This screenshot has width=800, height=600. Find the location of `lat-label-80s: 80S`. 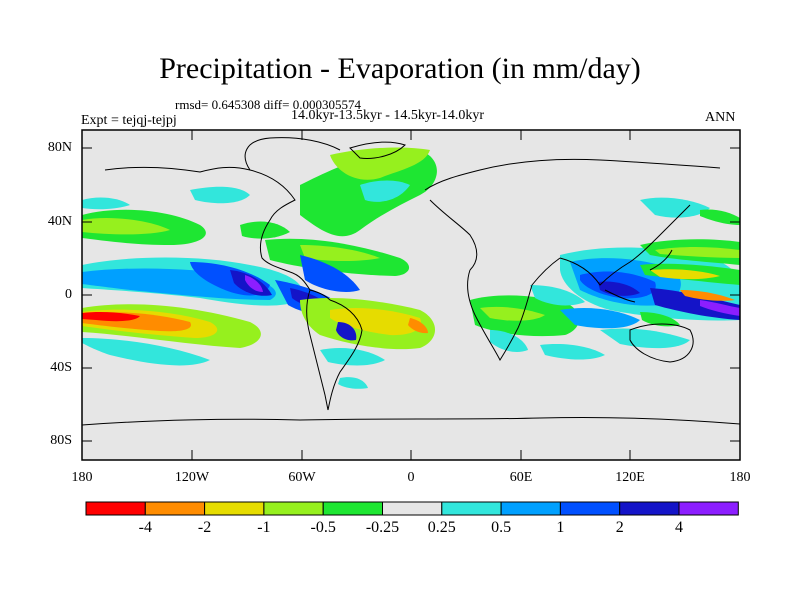

lat-label-80s: 80S is located at coordinates (61, 440).